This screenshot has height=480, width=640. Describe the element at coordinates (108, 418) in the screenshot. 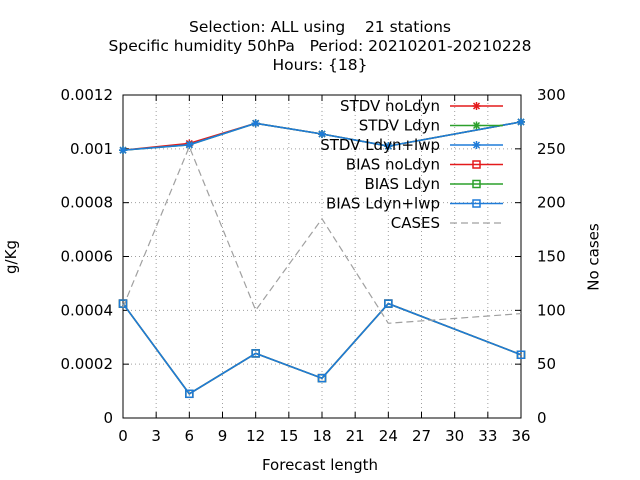

I see `y-tick-label: 0` at that location.